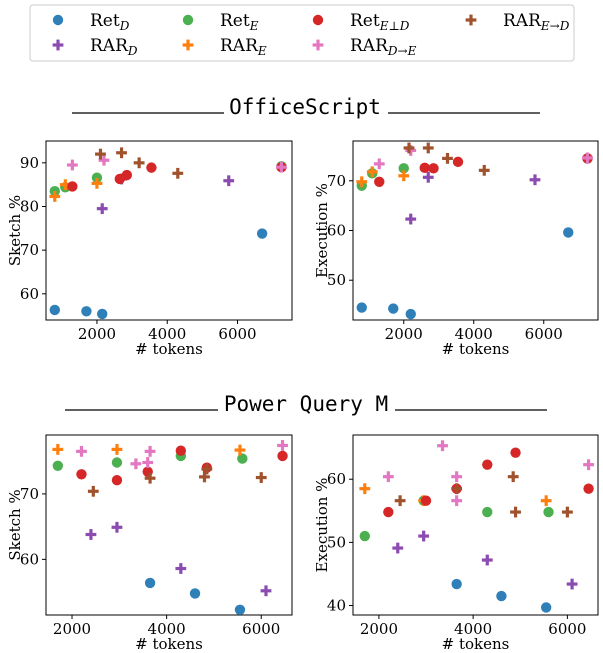 The image size is (603, 653). I want to click on legend-marker-rar_d, so click(58, 45).